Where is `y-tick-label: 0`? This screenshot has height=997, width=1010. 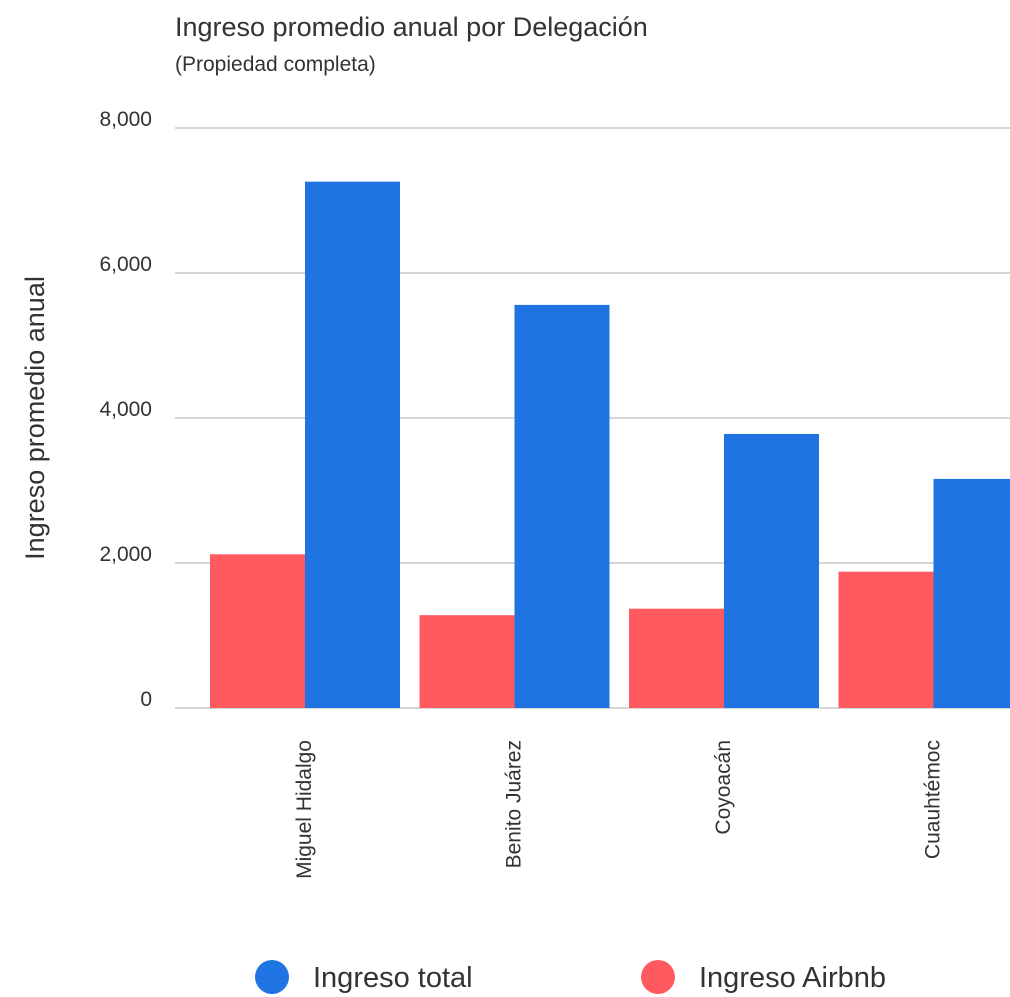 y-tick-label: 0 is located at coordinates (146, 699).